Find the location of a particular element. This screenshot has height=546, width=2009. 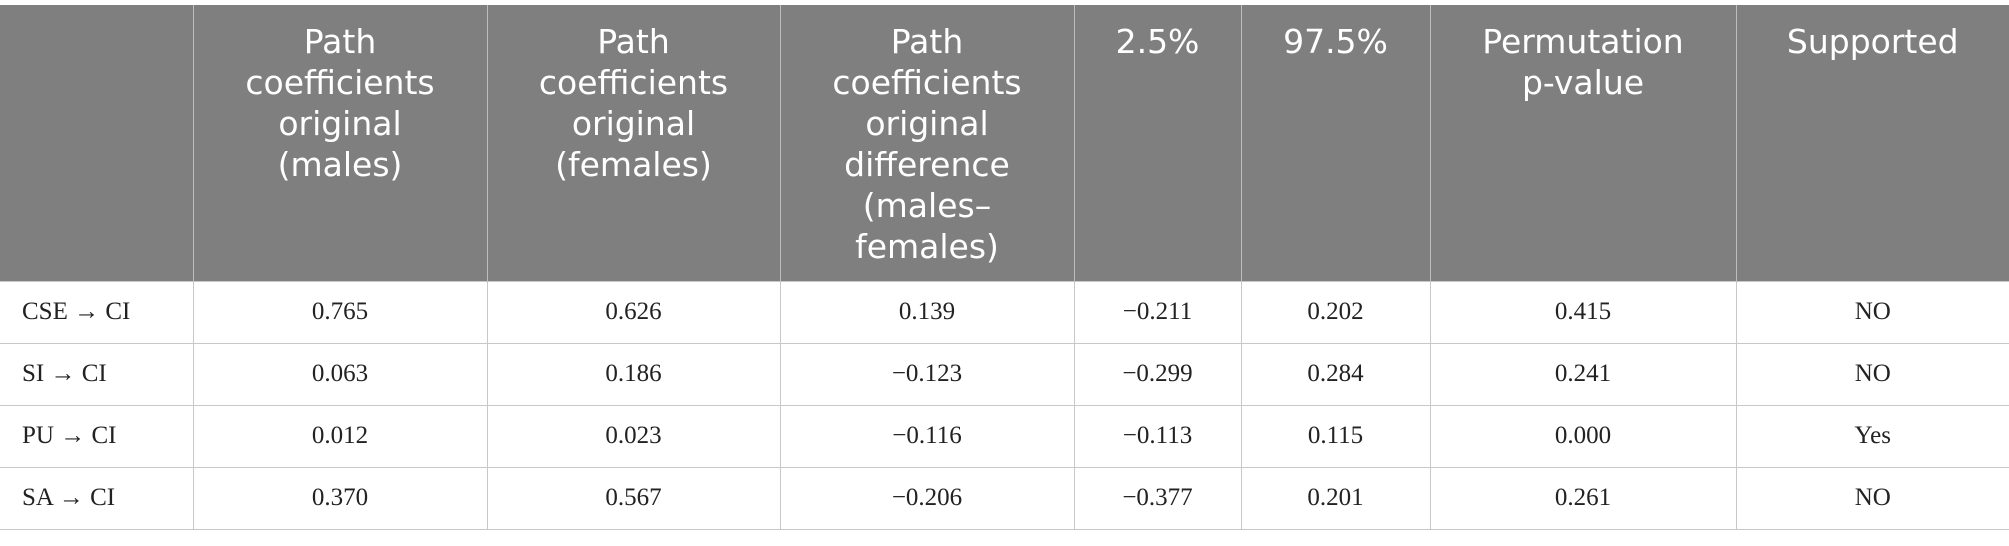

header-cell is located at coordinates (96, 143).